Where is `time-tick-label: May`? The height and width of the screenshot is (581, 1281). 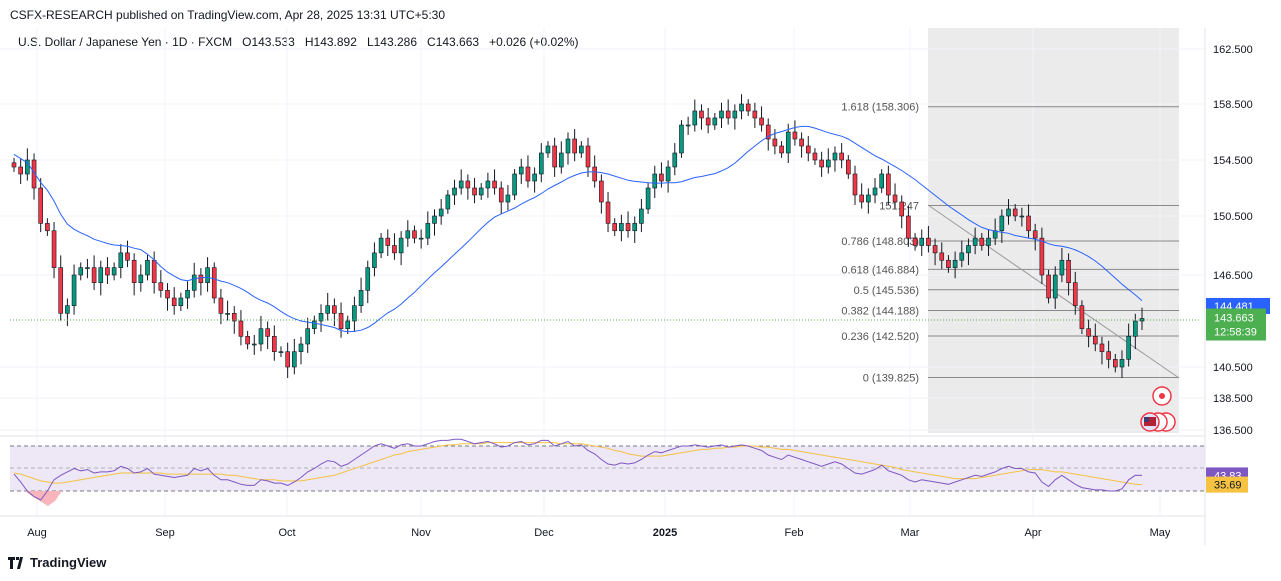
time-tick-label: May is located at coordinates (1160, 533).